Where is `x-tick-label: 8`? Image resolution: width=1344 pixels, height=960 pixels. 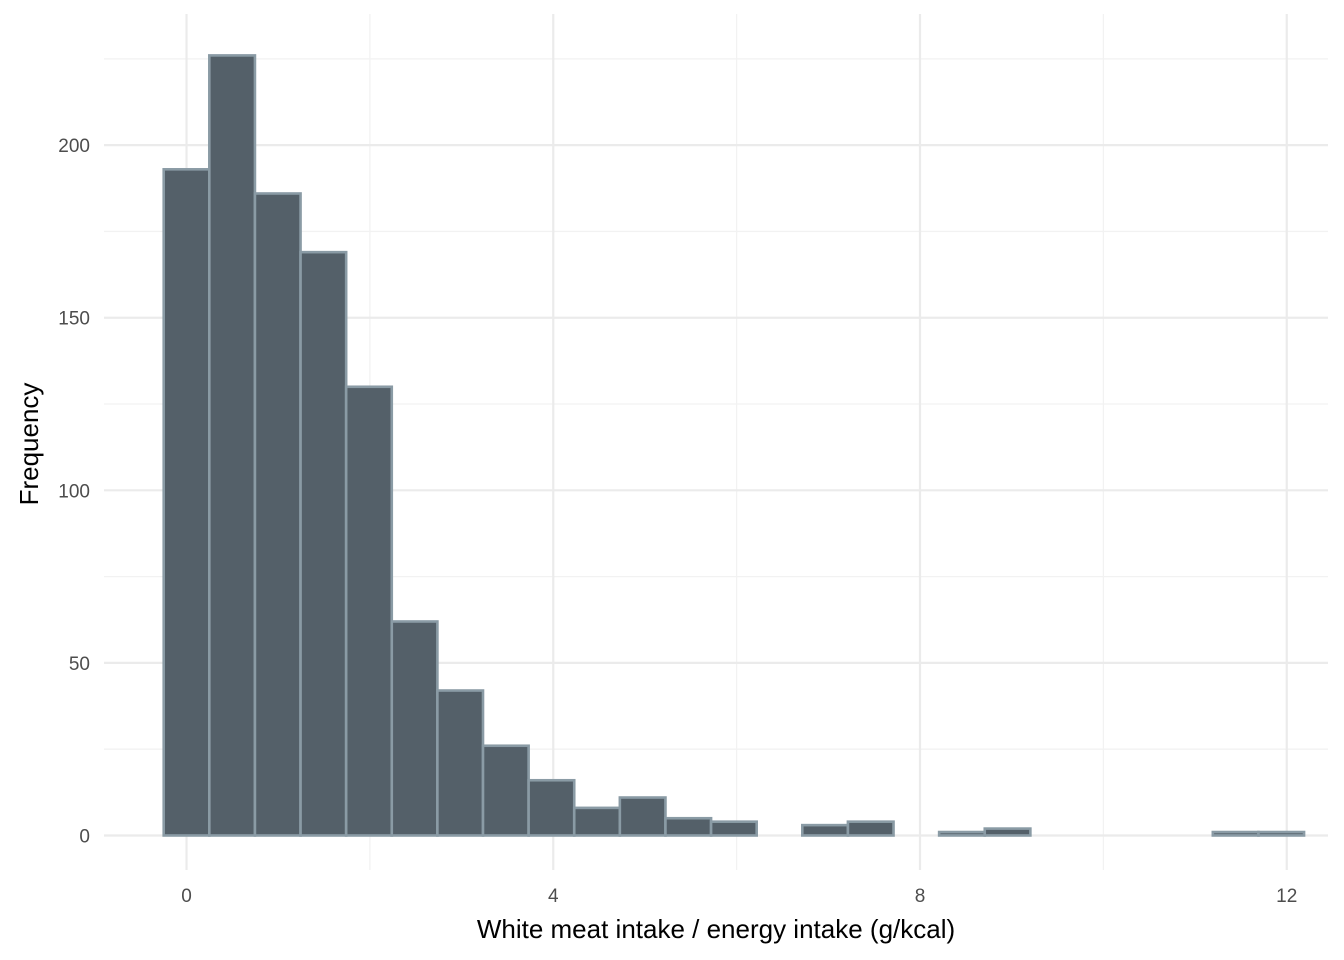
x-tick-label: 8 is located at coordinates (920, 896).